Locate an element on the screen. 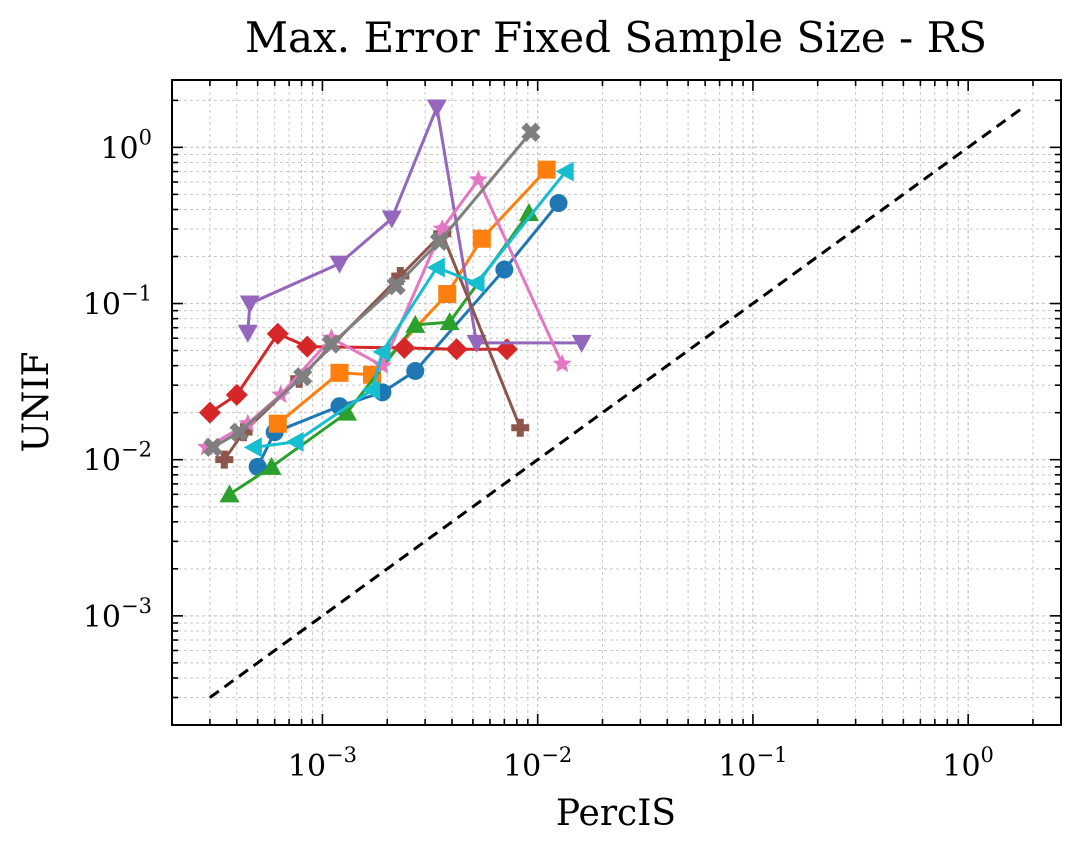  series-cyan is located at coordinates (408, 309).